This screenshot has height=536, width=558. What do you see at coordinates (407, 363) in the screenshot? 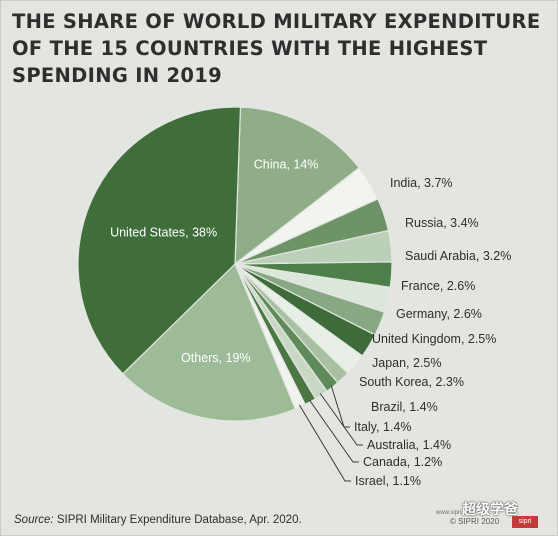
I see `slice-label-japan: Japan, 2.5%` at bounding box center [407, 363].